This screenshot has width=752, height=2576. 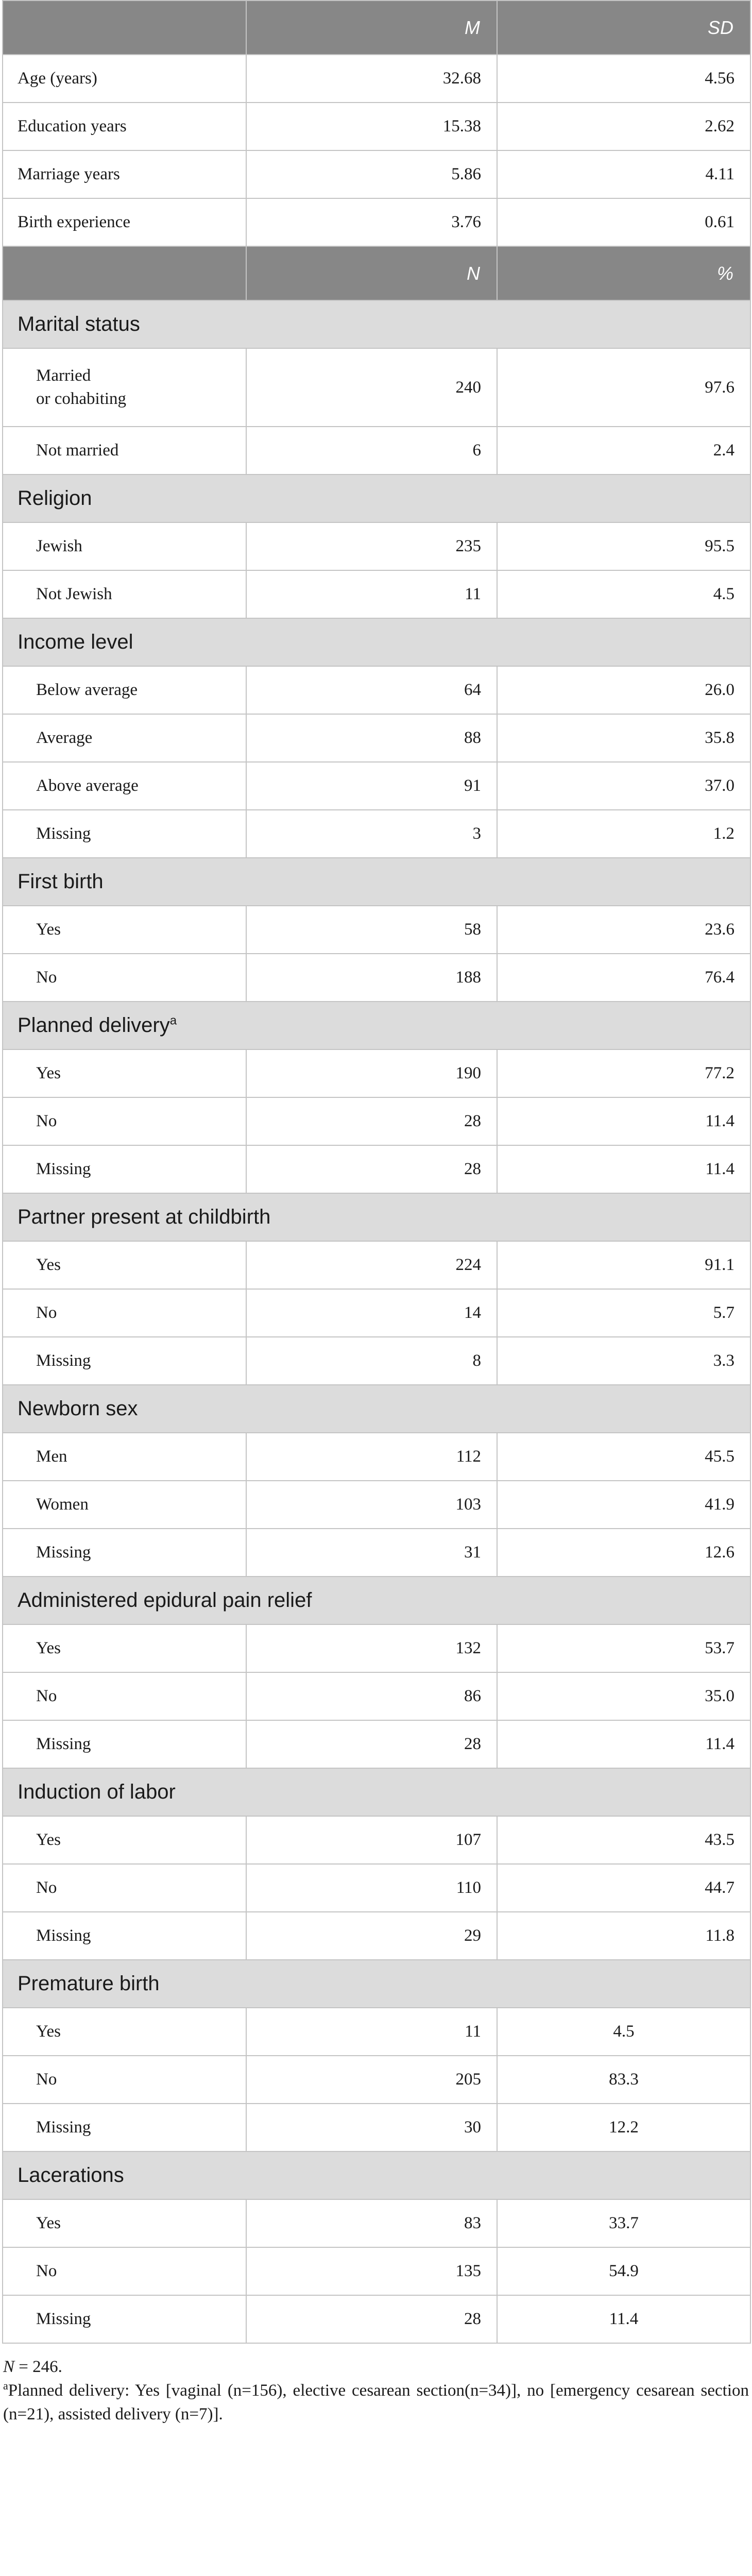 I want to click on row-count: 14, so click(x=372, y=1313).